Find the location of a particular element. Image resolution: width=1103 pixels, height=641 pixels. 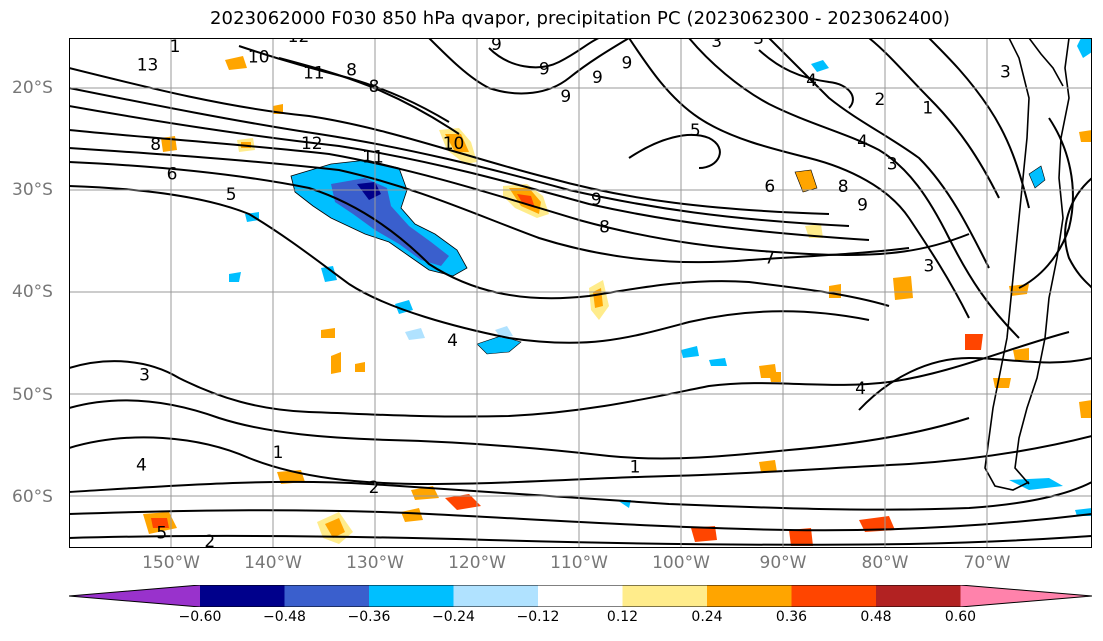

lat-label-20s: 20°S is located at coordinates (32, 88).